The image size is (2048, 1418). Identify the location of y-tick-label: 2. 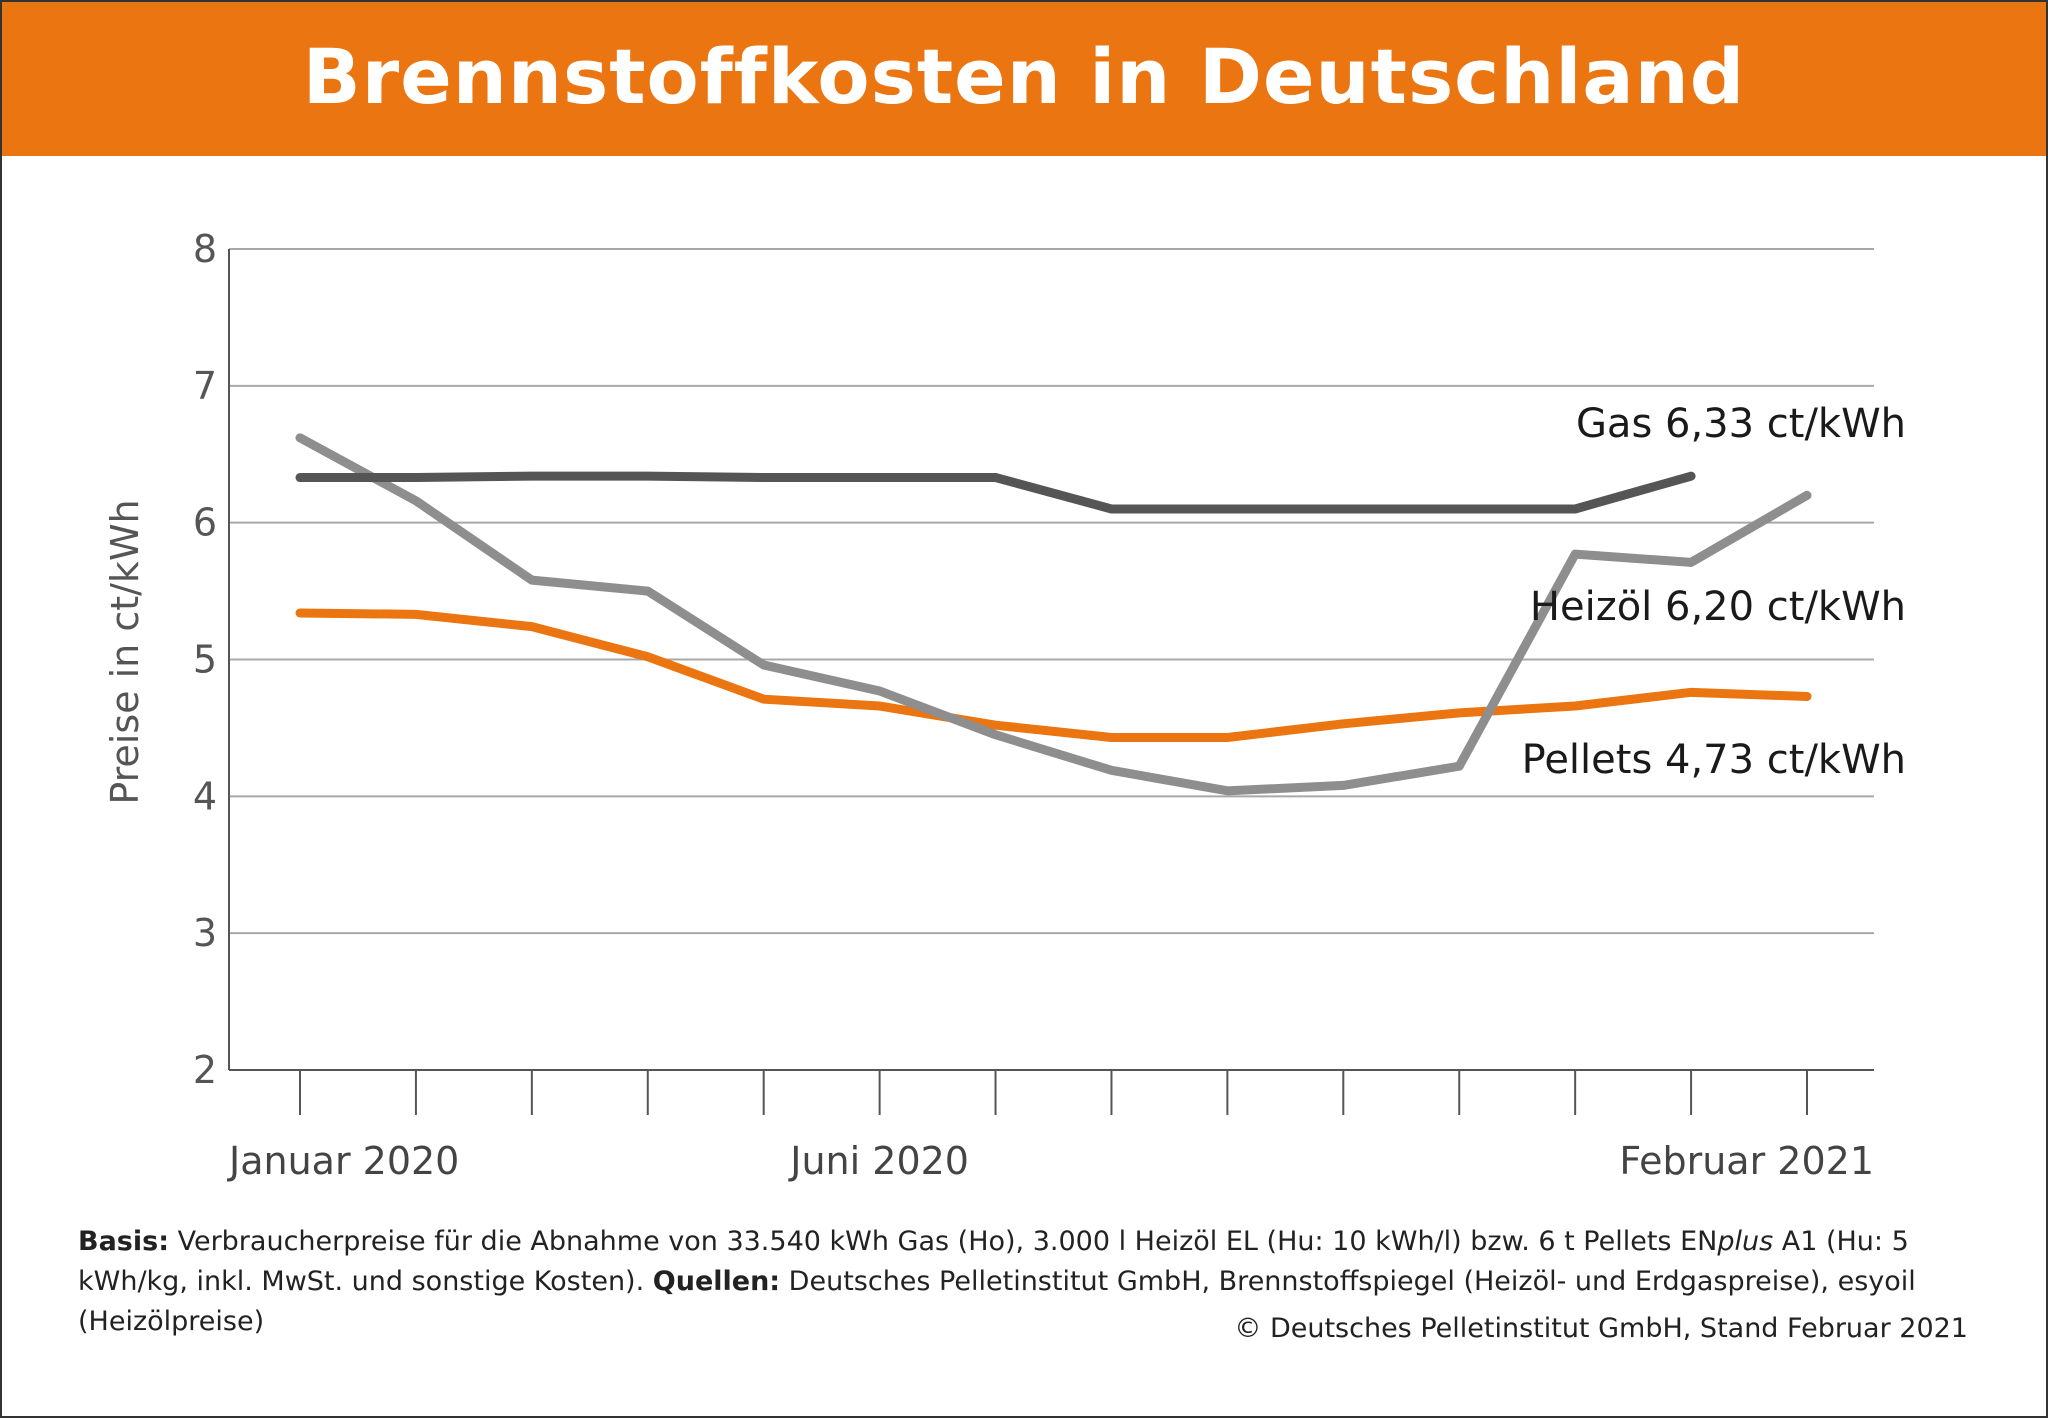
(205, 1070).